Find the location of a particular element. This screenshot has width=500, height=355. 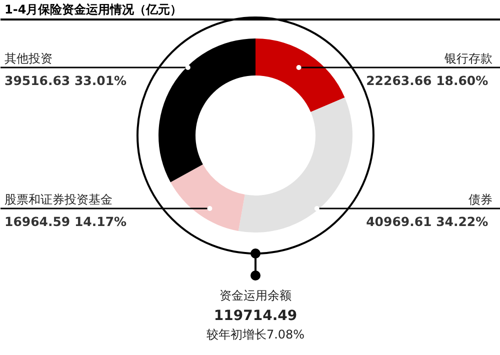

slice-label: 其他投资 is located at coordinates (28, 59).